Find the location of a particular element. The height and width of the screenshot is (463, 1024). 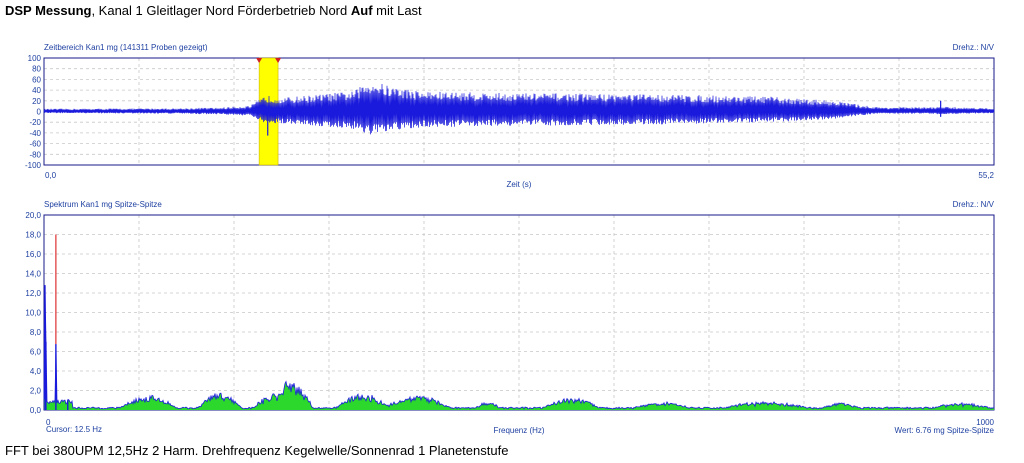

time-waveform-series is located at coordinates (519, 109).